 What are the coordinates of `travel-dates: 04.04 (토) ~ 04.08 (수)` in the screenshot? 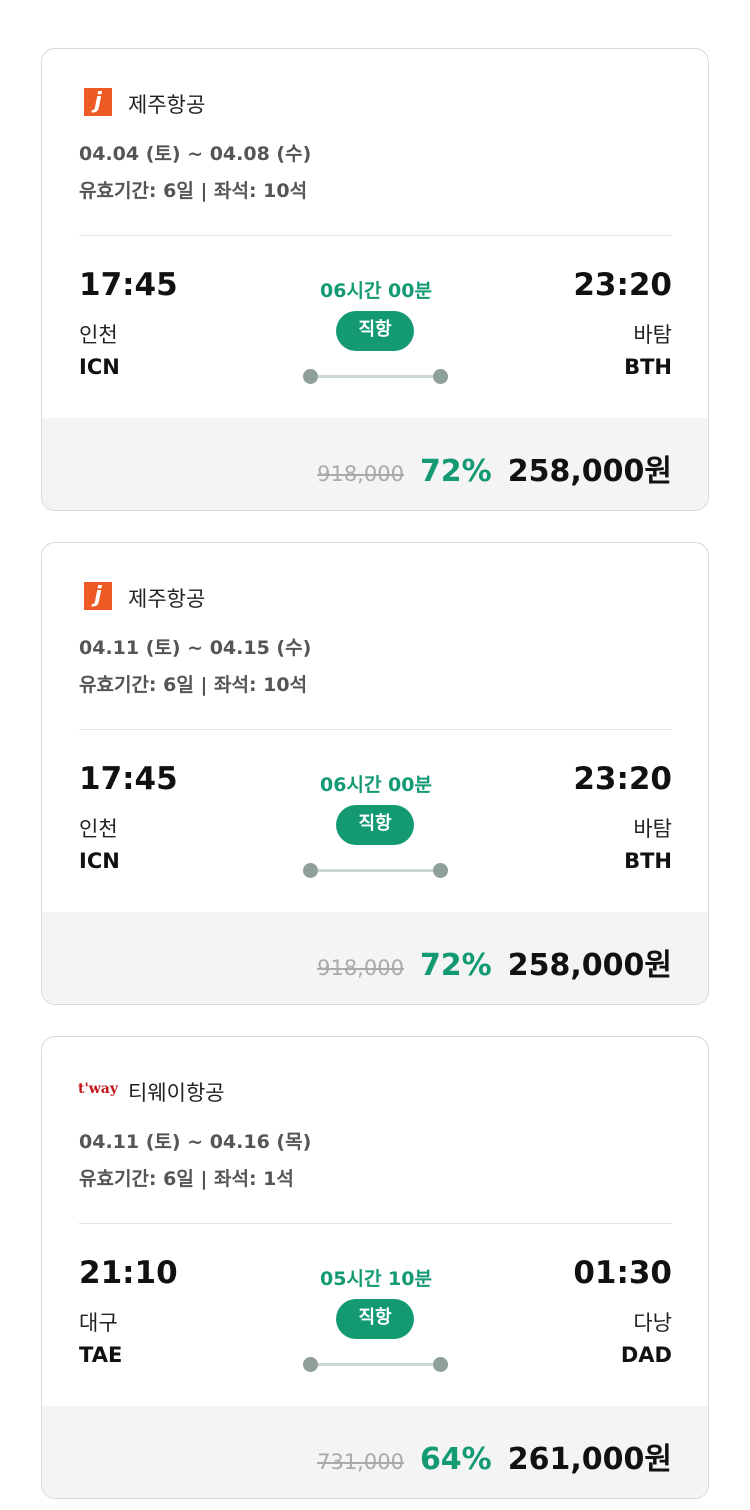 It's located at (195, 154).